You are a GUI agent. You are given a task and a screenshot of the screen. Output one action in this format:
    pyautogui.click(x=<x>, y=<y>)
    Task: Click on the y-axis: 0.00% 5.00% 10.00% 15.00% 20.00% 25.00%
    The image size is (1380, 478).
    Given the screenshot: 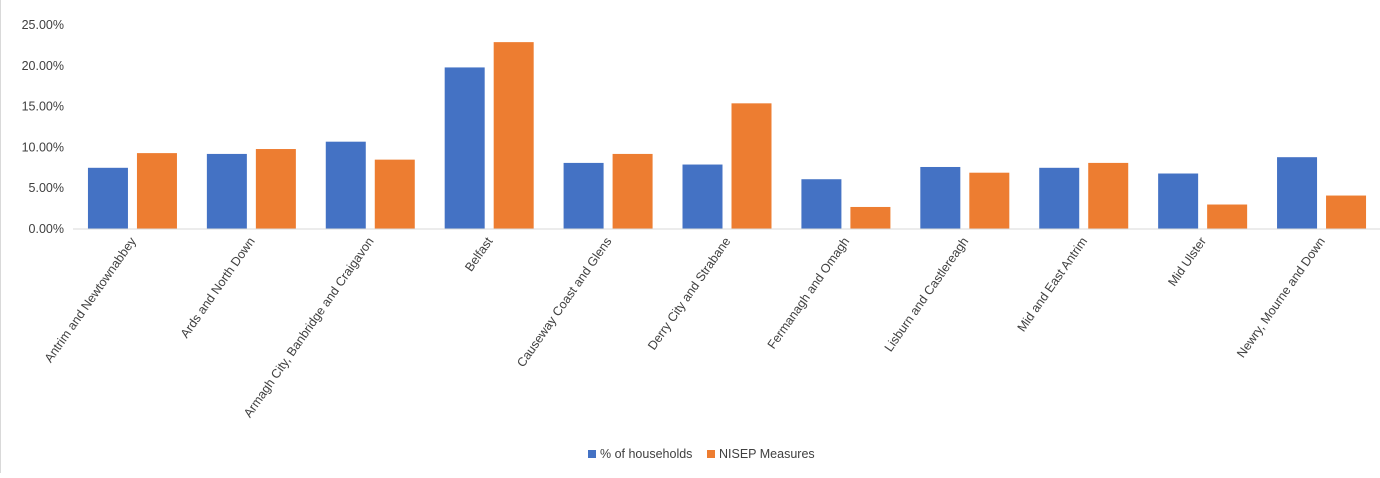 What is the action you would take?
    pyautogui.click(x=43, y=127)
    